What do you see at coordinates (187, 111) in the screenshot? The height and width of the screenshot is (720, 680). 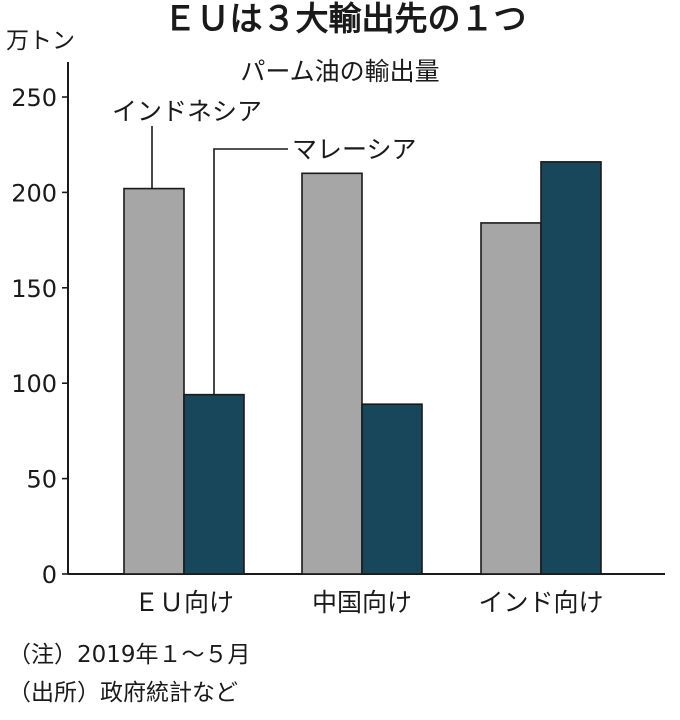 I see `series-label-indonesia: インドネシア` at bounding box center [187, 111].